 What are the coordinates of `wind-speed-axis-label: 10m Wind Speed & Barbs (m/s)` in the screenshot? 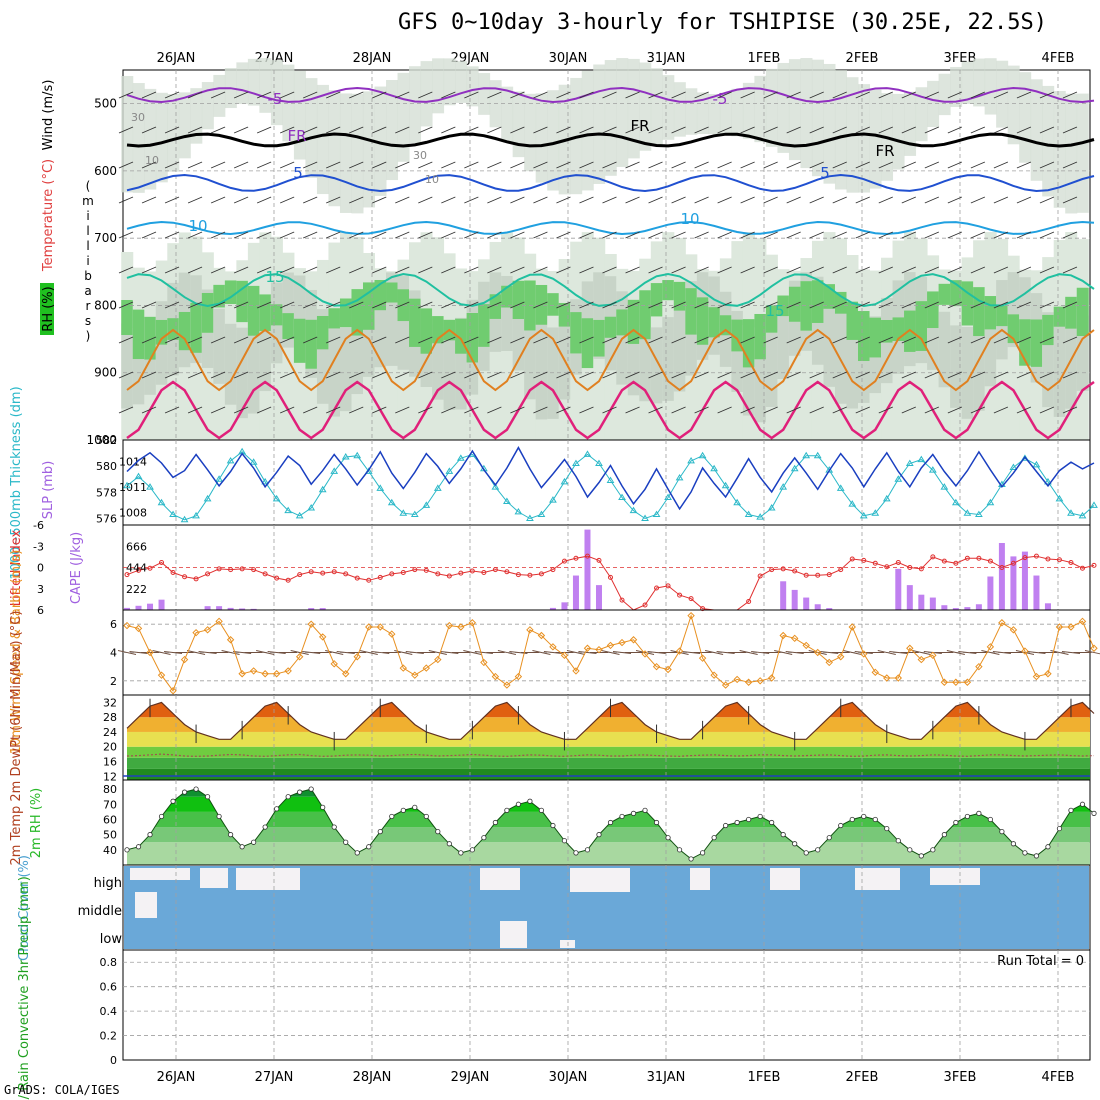 It's located at (16, 652).